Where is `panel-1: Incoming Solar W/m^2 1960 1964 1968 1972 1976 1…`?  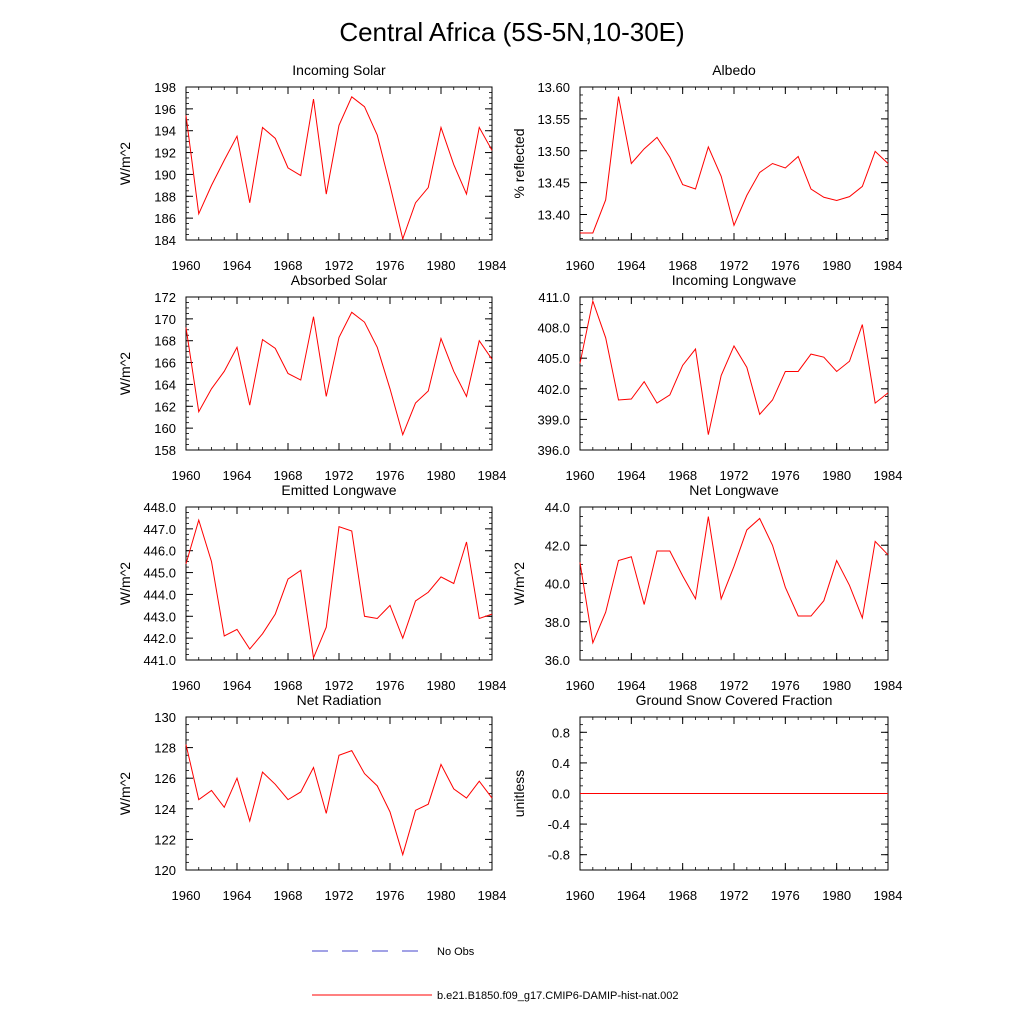 panel-1: Incoming Solar W/m^2 1960 1964 1968 1972 1976 1… is located at coordinates (311, 167).